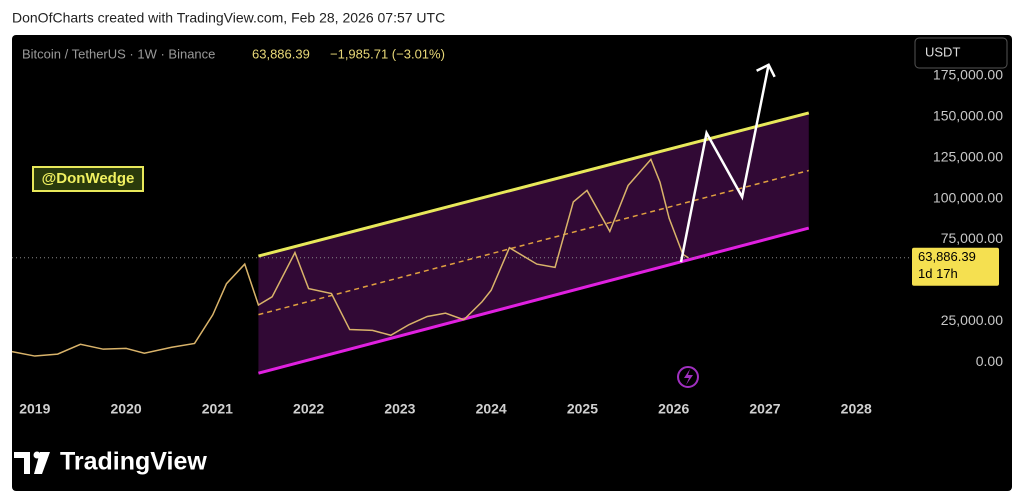  Describe the element at coordinates (968, 197) in the screenshot. I see `y-tick-label: 100,000.00` at that location.